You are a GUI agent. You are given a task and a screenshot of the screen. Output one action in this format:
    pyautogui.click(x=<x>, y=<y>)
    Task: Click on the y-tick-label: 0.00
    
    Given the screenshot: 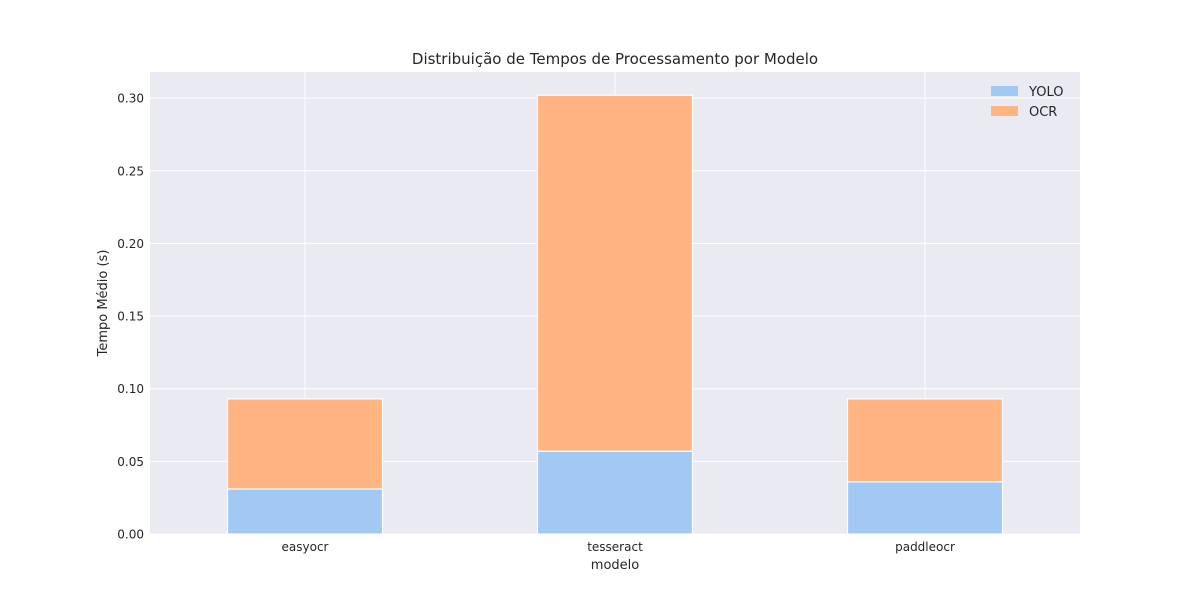 What is the action you would take?
    pyautogui.click(x=130, y=535)
    